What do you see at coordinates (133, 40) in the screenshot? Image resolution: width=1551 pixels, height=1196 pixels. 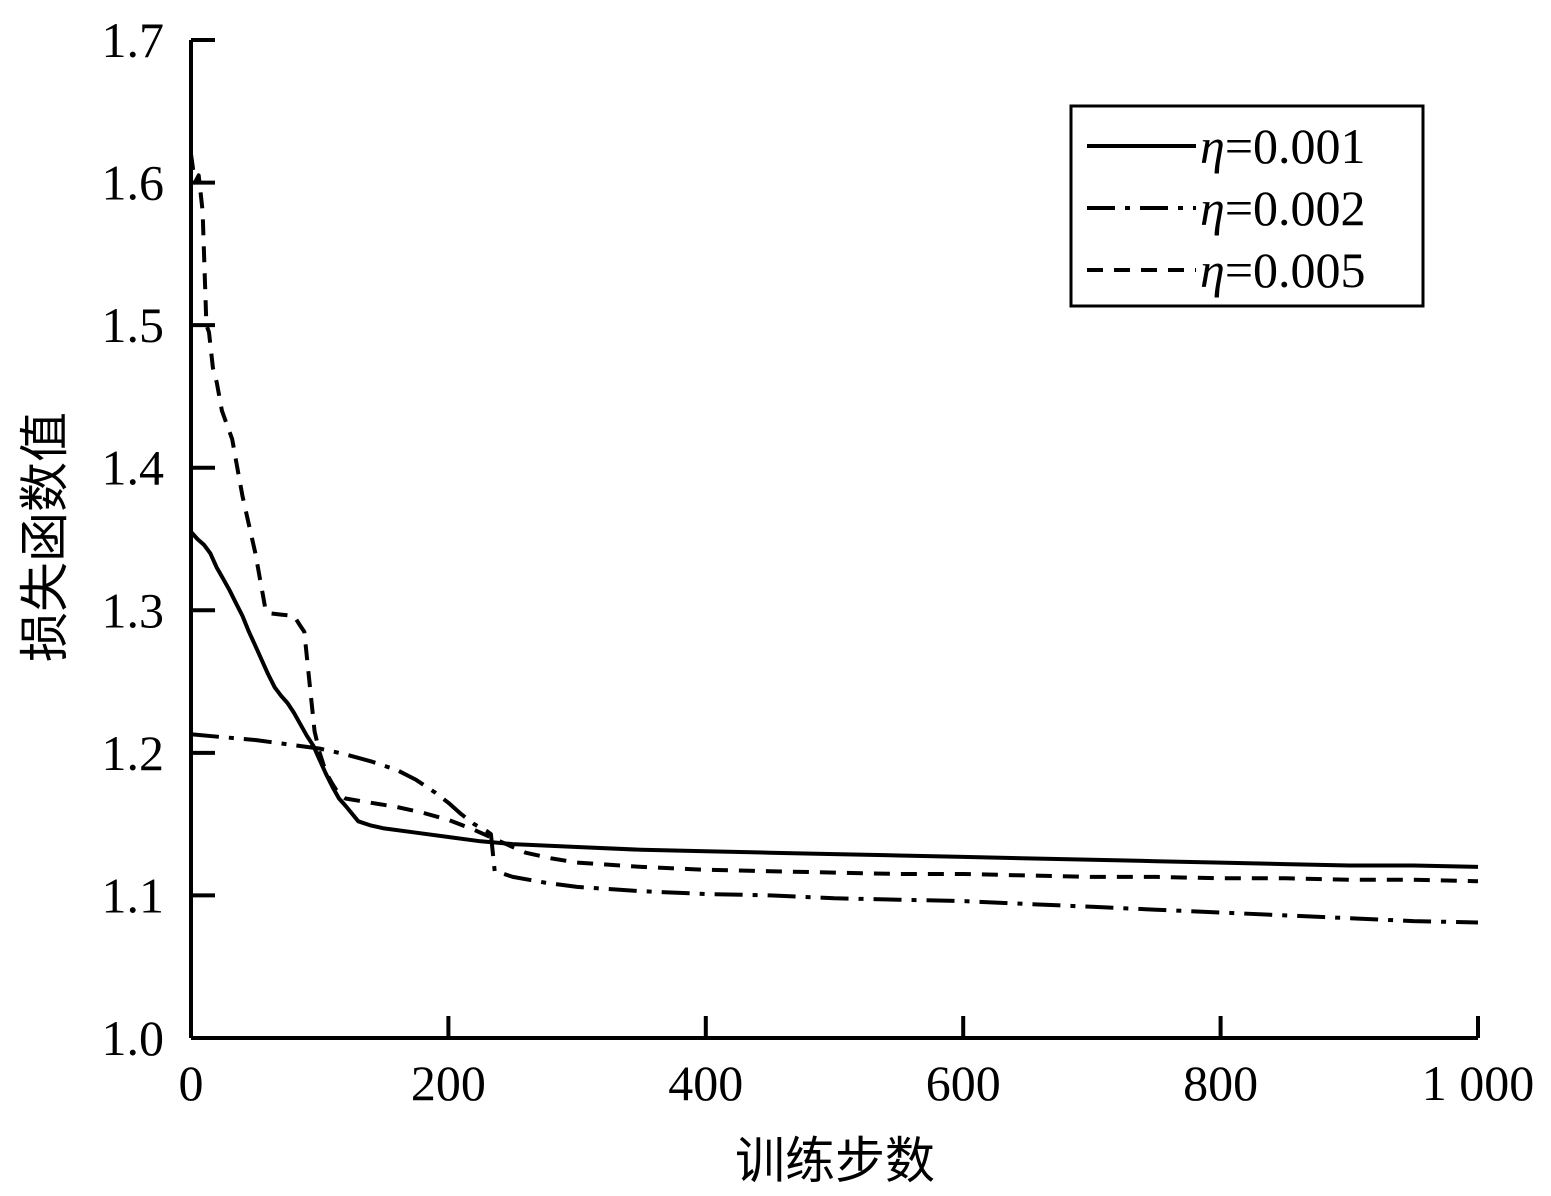 I see `y-tick-label: 1.7` at bounding box center [133, 40].